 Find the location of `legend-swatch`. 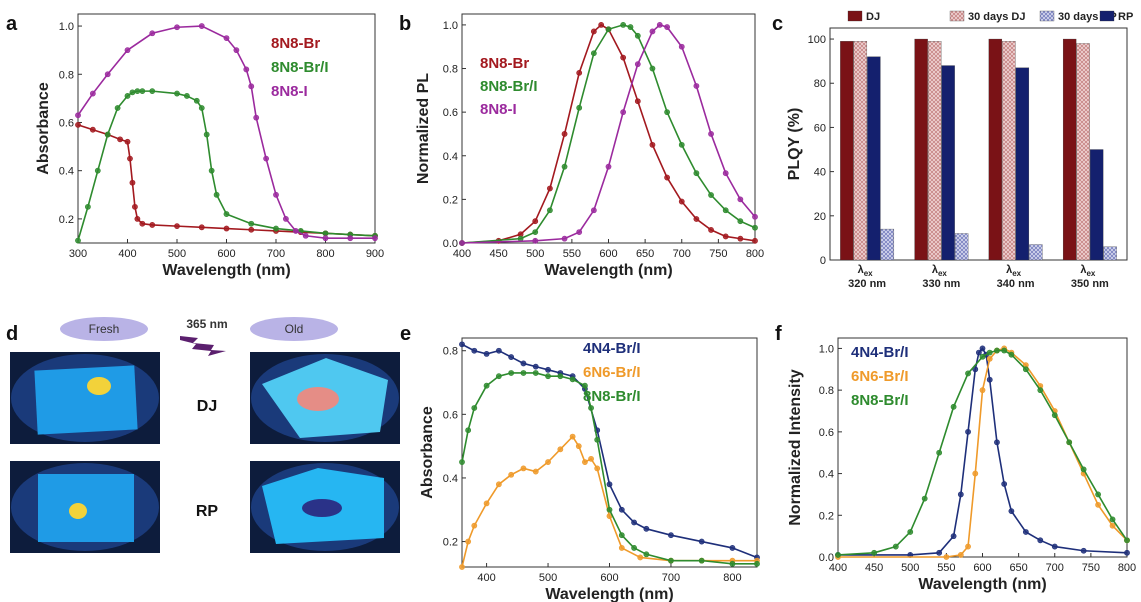

legend-swatch is located at coordinates (1047, 16).